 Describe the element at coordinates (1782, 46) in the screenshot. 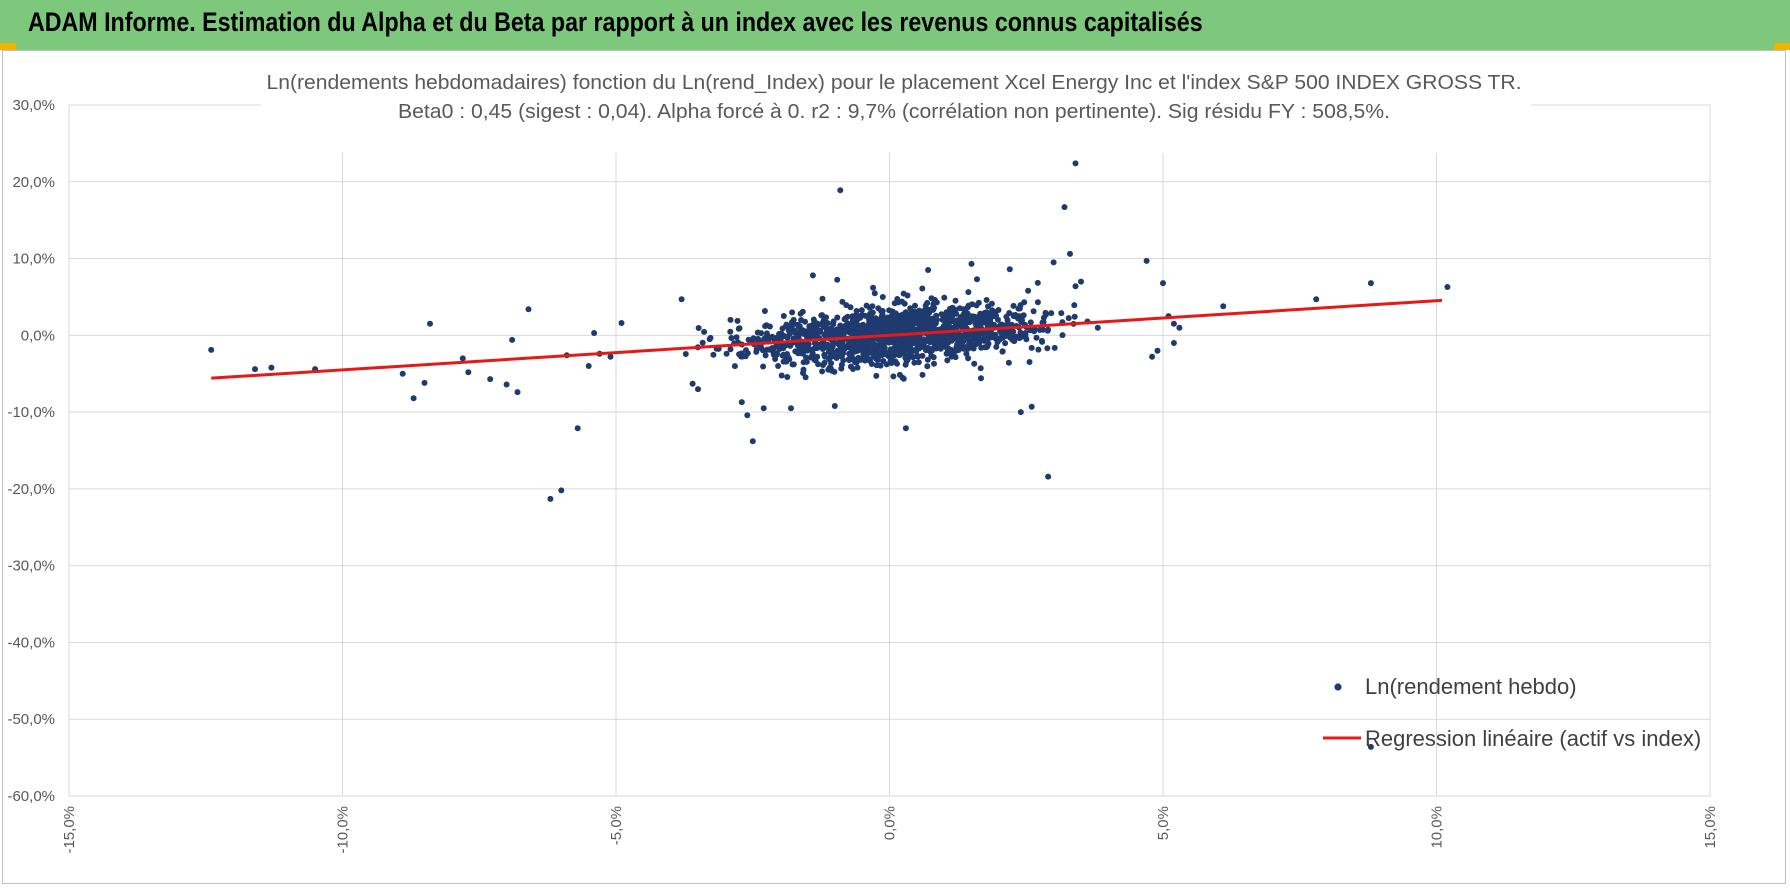

I see `corner-accent-right` at that location.